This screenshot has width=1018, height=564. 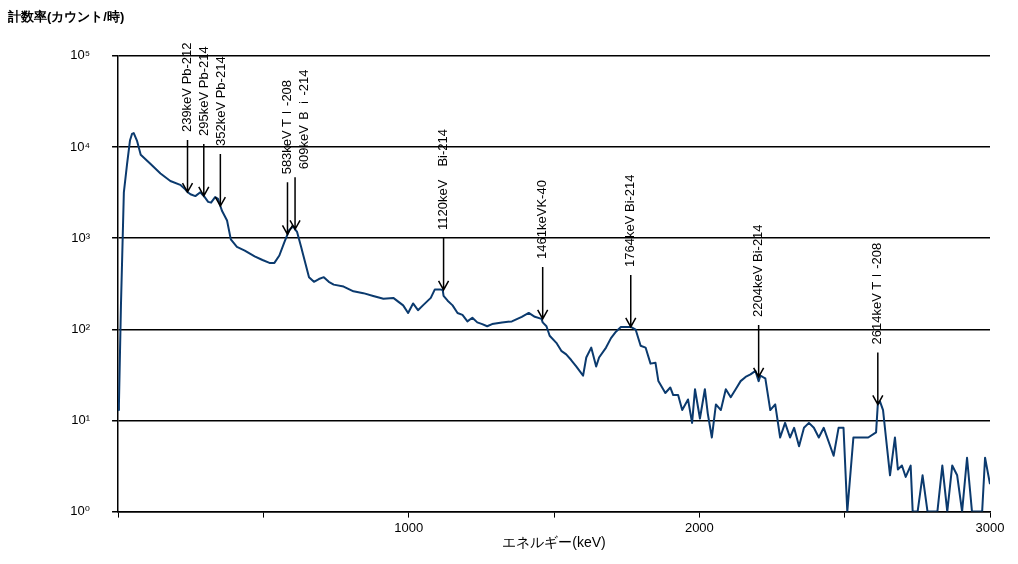 What do you see at coordinates (287, 127) in the screenshot?
I see `annotation: 583keV Tｌ-208` at bounding box center [287, 127].